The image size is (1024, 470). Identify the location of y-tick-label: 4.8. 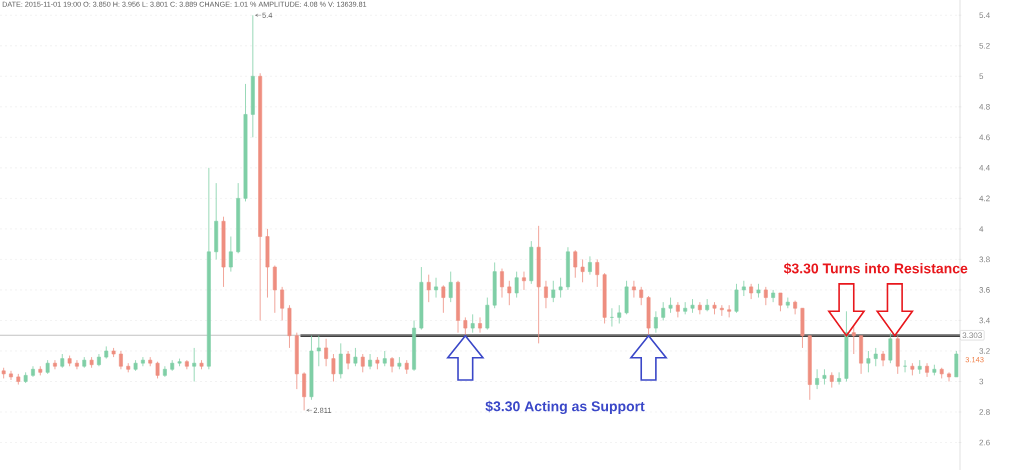
(984, 106).